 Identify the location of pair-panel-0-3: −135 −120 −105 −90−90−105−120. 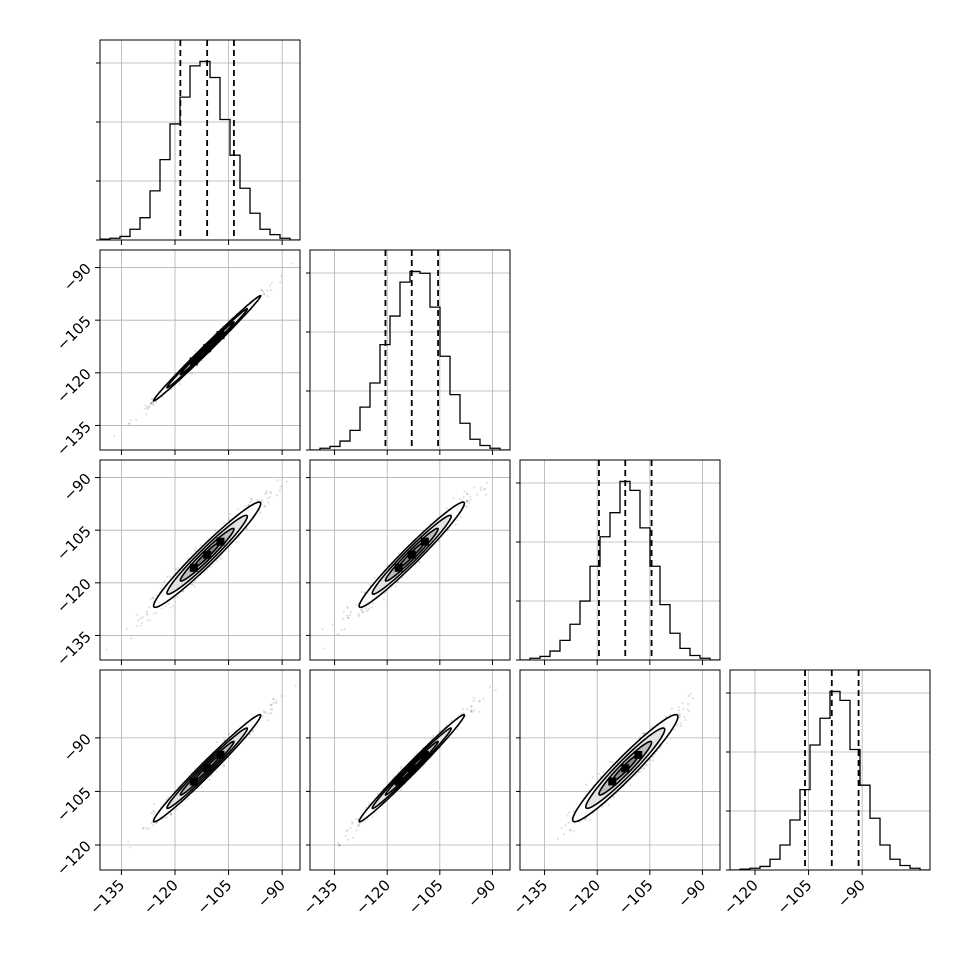
(177, 793).